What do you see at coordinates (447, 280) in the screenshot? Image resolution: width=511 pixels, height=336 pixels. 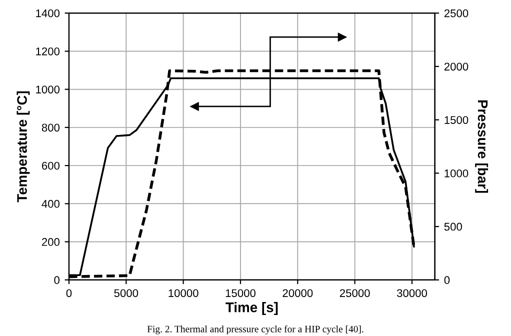 I see `y2-tick-label: 0` at bounding box center [447, 280].